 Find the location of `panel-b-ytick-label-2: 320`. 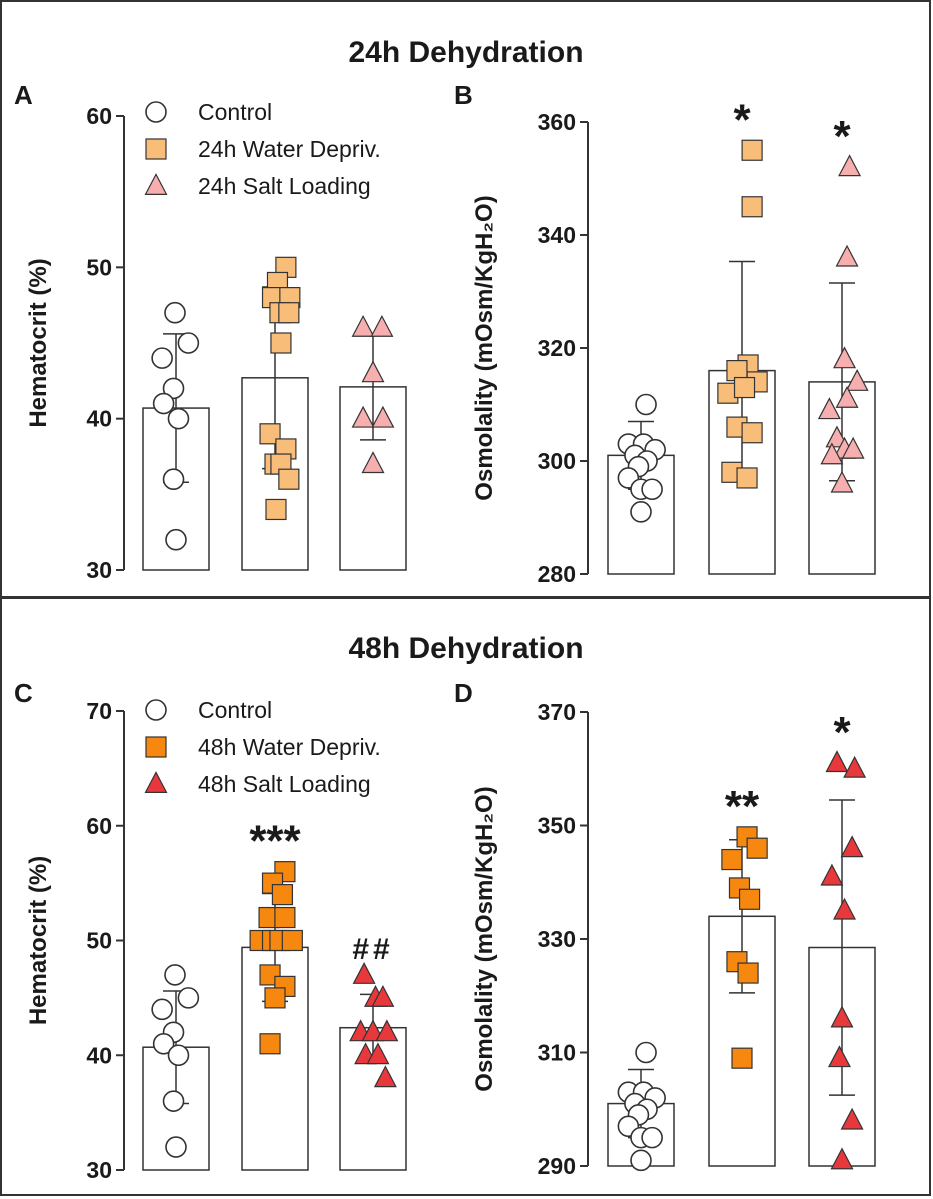

panel-b-ytick-label-2: 320 is located at coordinates (557, 348).